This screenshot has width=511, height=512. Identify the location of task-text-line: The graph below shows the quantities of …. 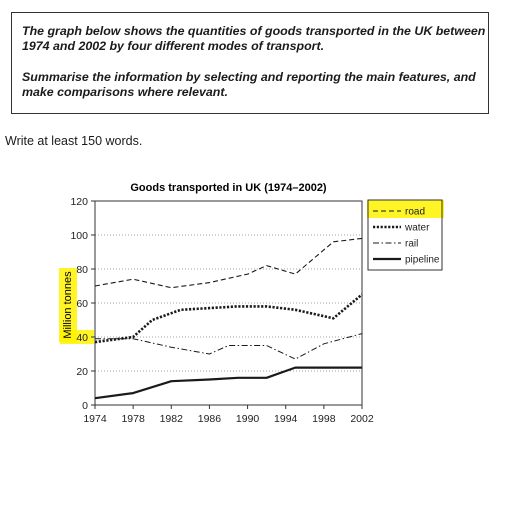
(254, 31).